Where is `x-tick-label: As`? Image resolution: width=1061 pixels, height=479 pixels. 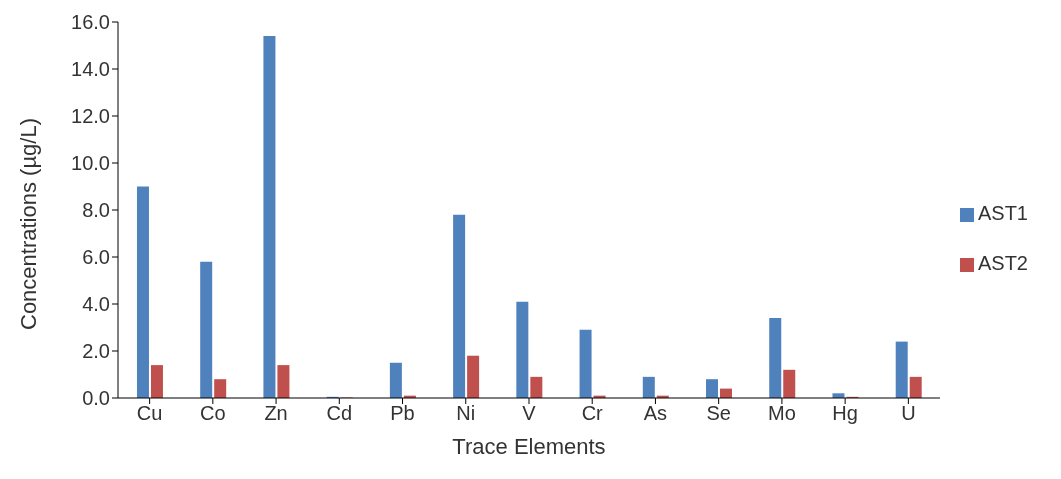 x-tick-label: As is located at coordinates (655, 413).